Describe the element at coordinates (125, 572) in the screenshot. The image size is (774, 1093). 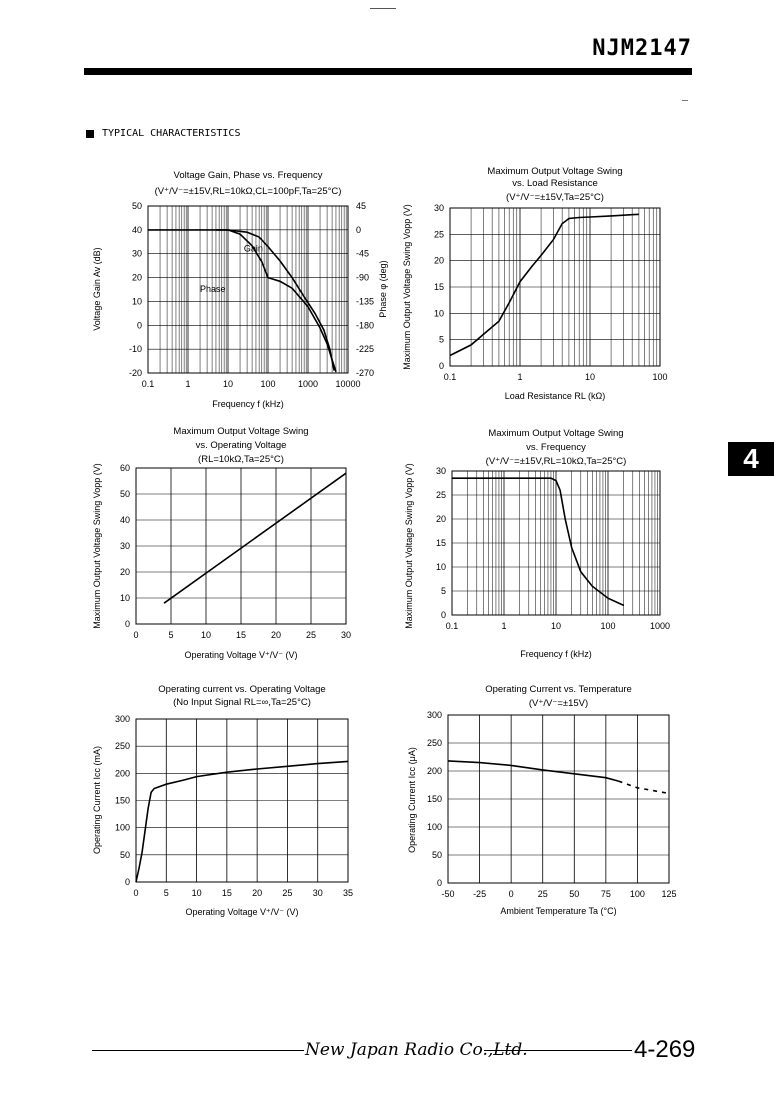
I see `c3-ytick-label: 20` at that location.